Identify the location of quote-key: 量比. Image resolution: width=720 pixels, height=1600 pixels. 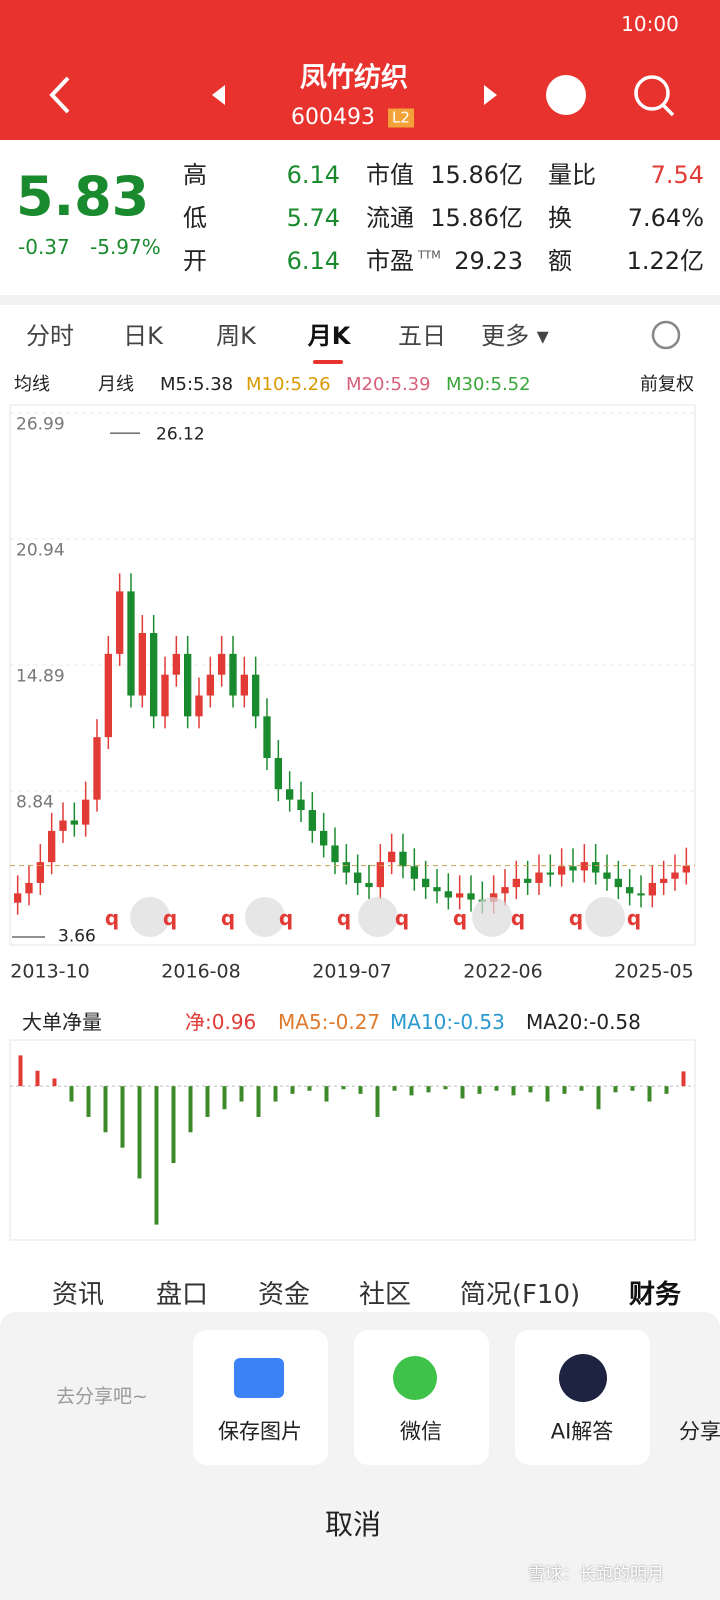
(572, 175).